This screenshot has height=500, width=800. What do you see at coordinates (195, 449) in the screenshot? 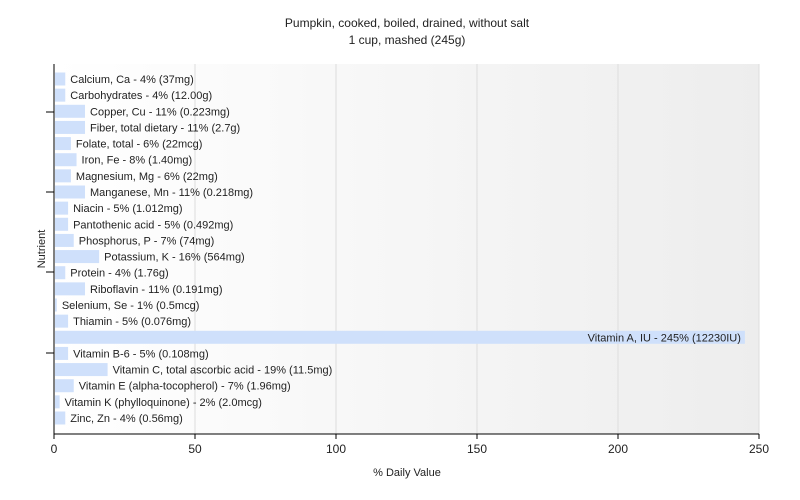
I see `x-tick-label: 50` at bounding box center [195, 449].